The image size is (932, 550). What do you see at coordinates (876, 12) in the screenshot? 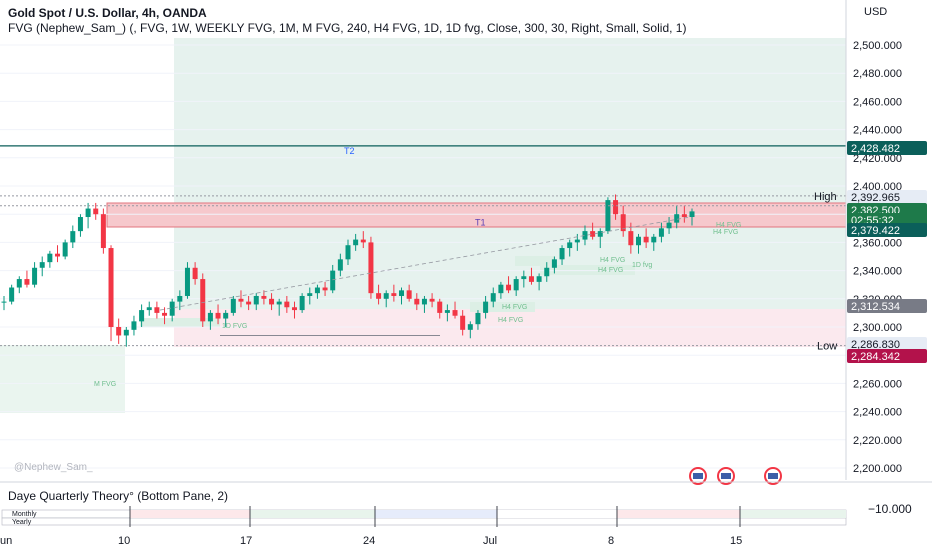
I see `currency-label: USD` at bounding box center [876, 12].